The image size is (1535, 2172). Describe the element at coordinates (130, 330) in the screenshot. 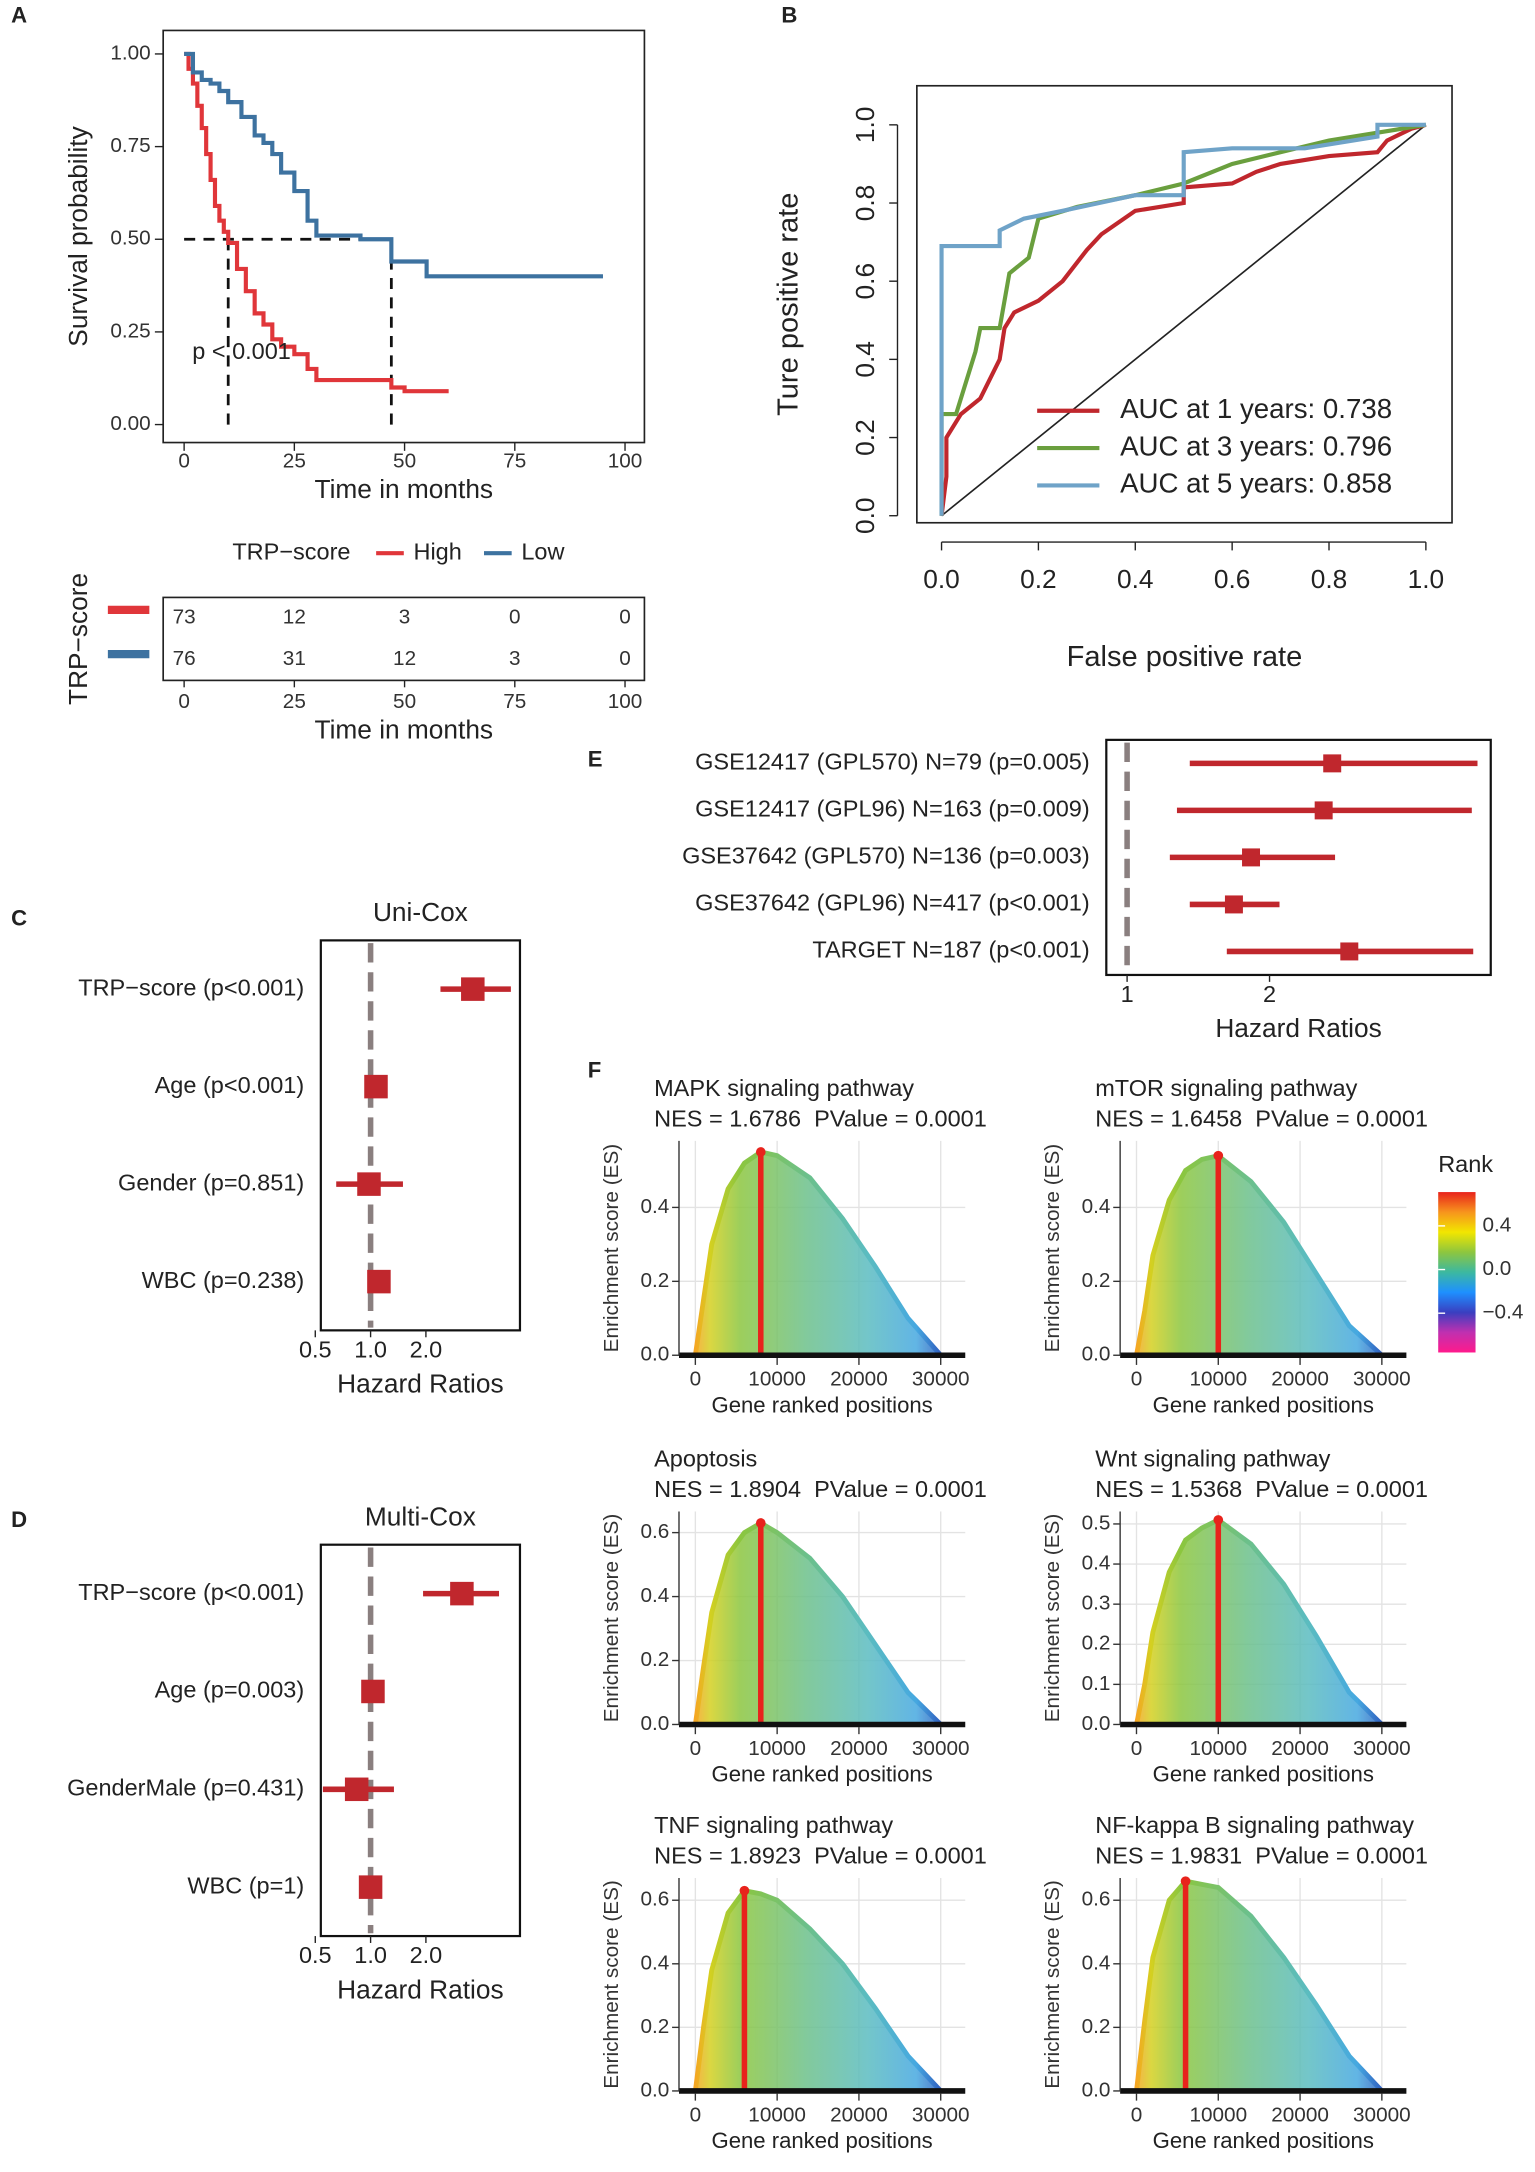

I see `y-tick-label: 0.25` at that location.